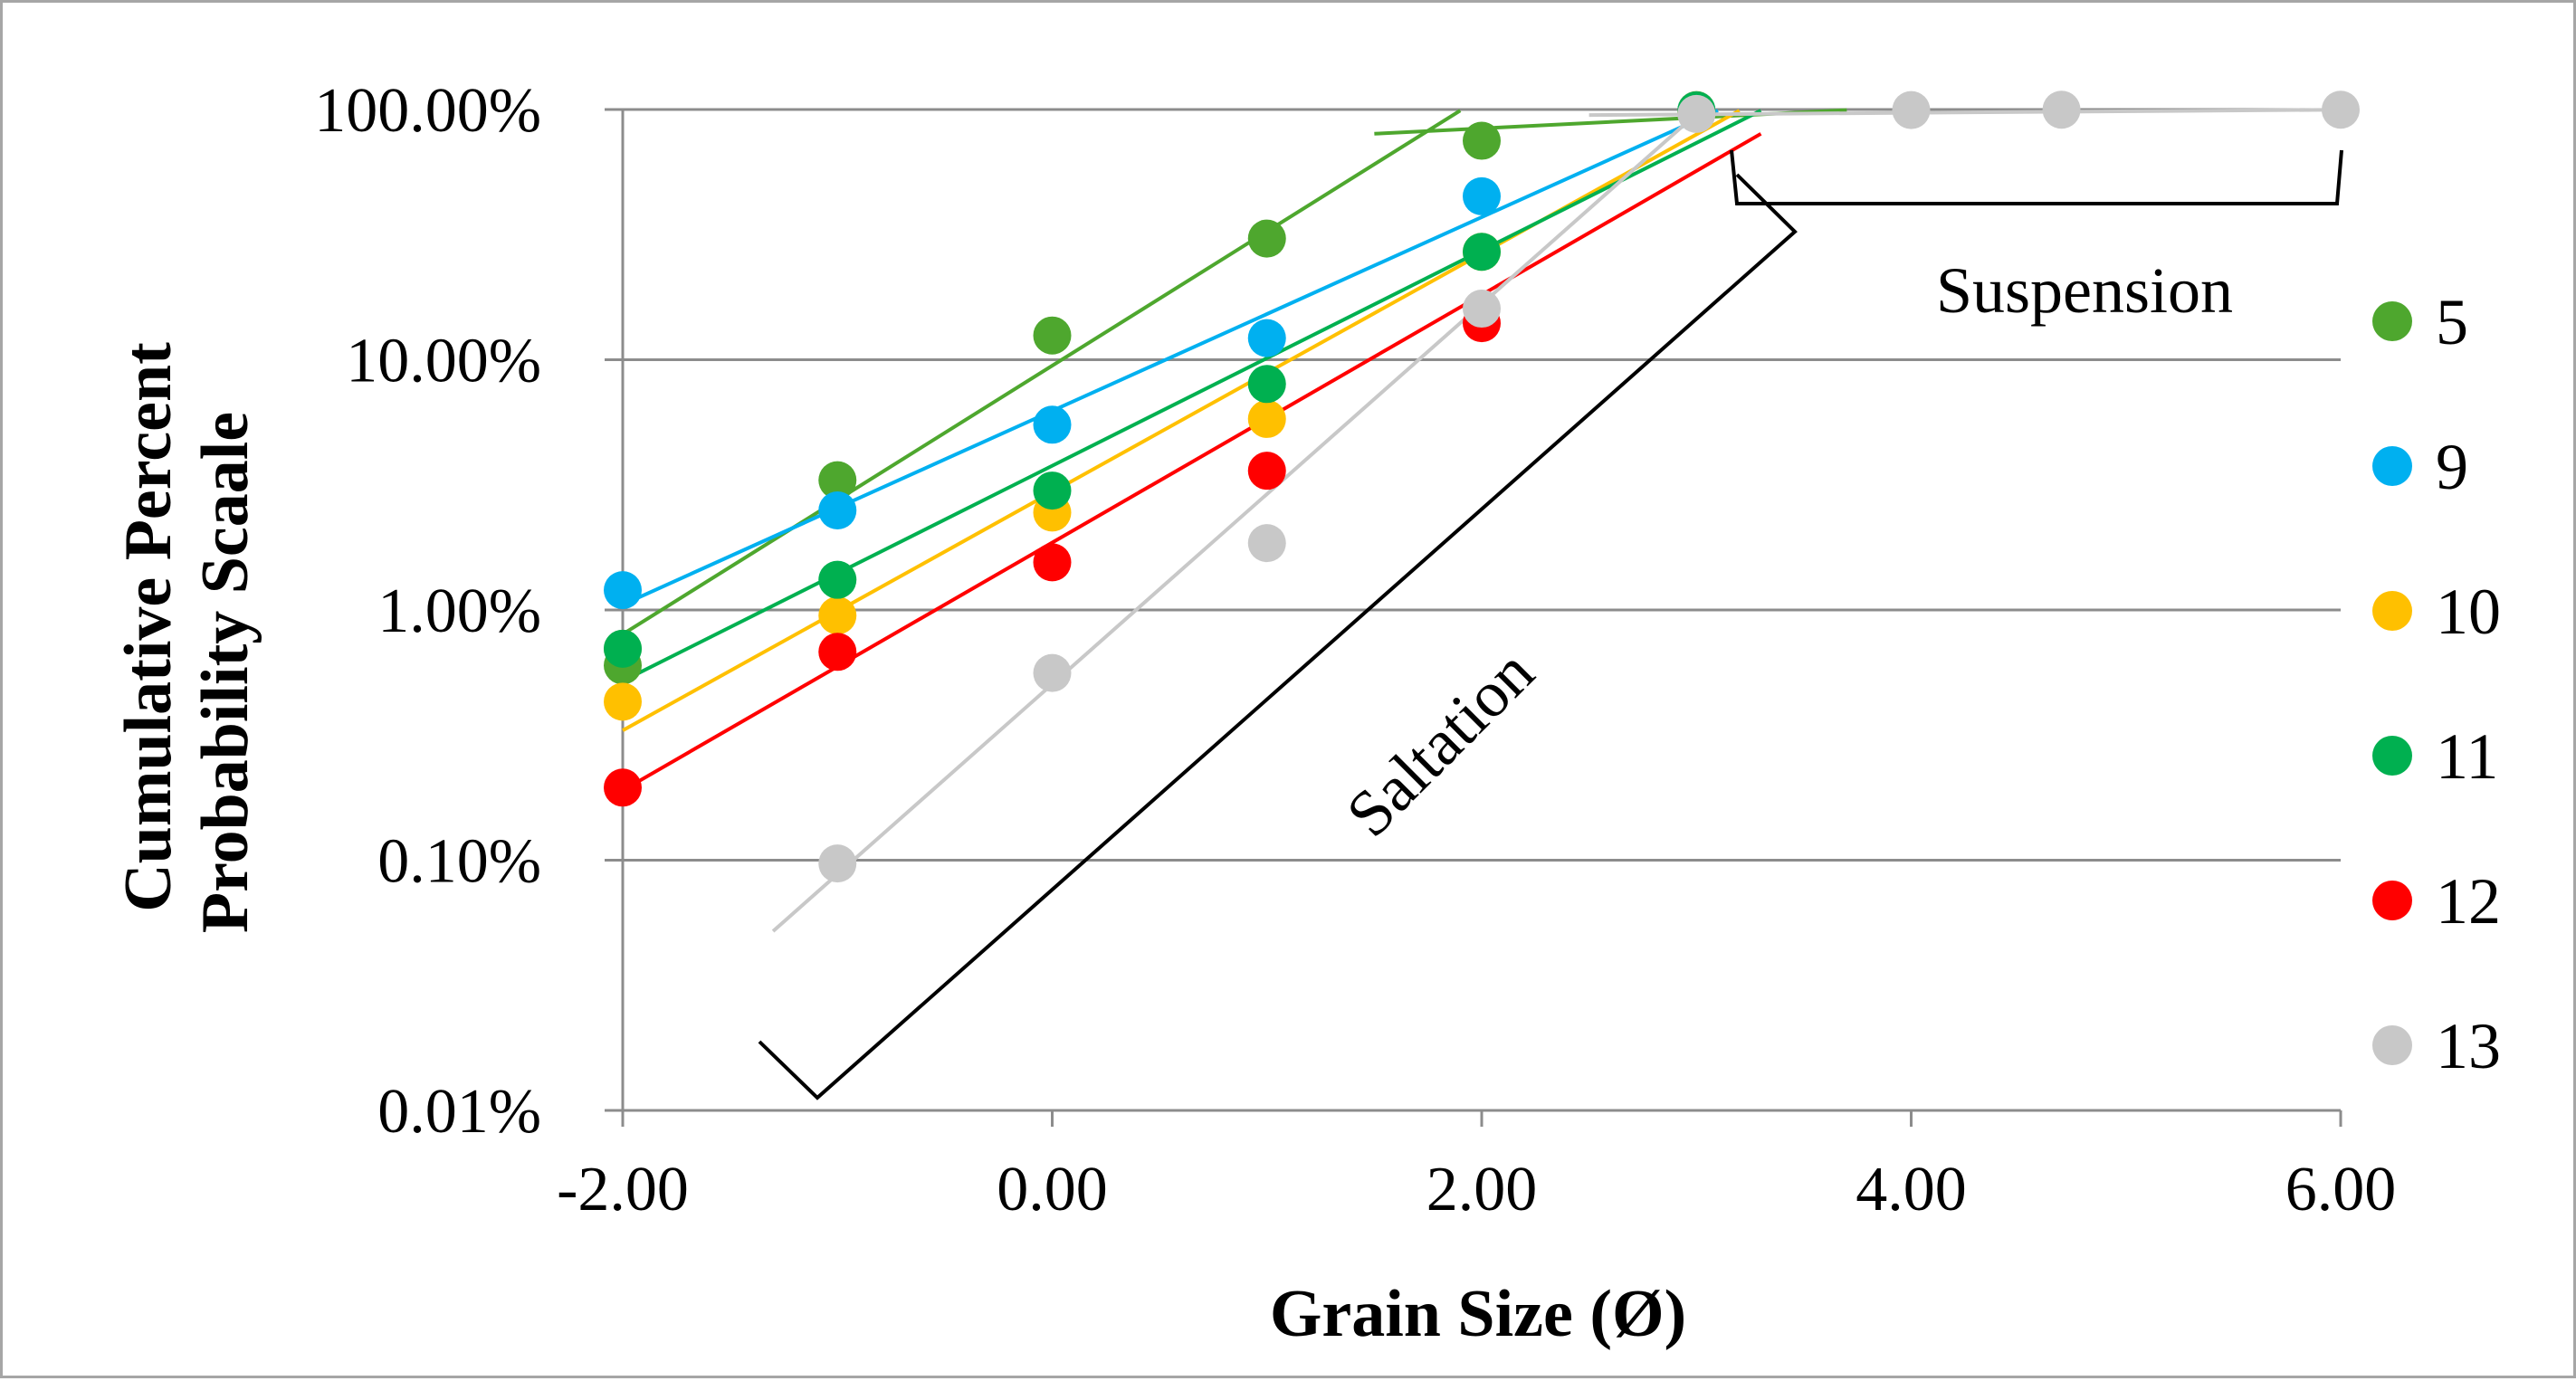 This screenshot has height=1381, width=2576. I want to click on y-axis-title-line2: Probability Scaale, so click(225, 672).